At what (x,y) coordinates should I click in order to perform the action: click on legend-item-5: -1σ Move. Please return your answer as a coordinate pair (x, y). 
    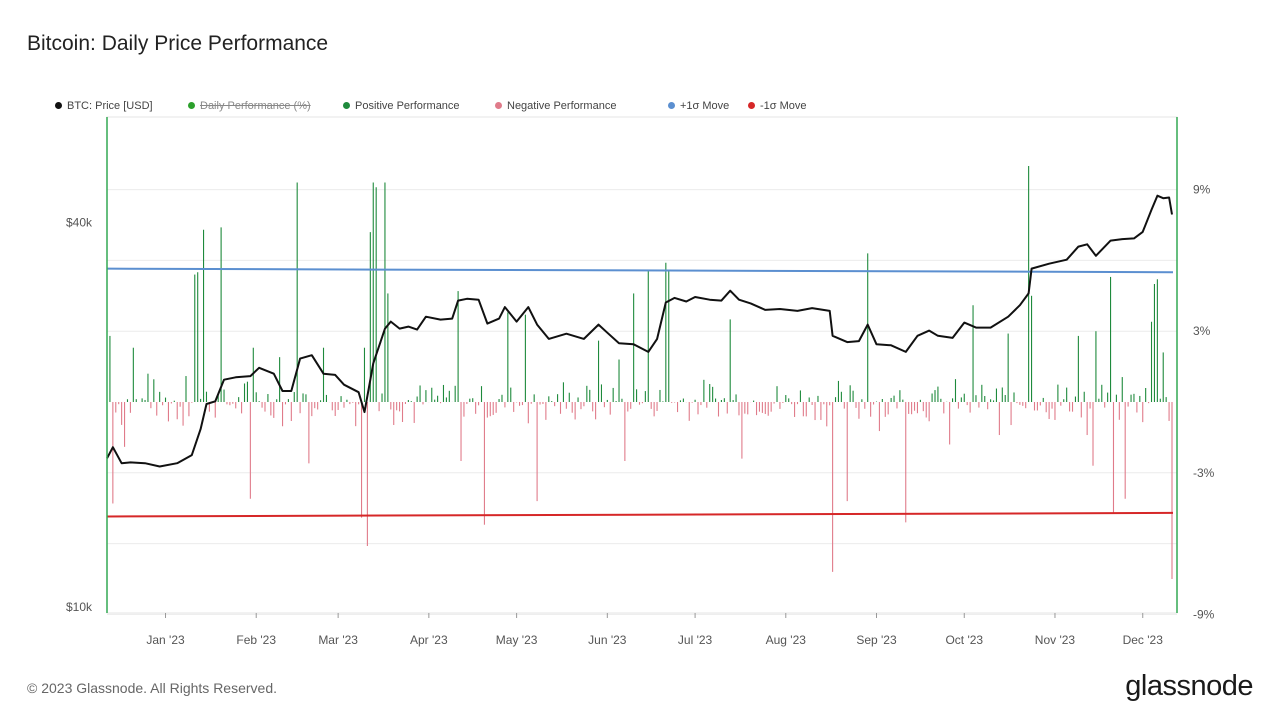
    Looking at the image, I should click on (777, 106).